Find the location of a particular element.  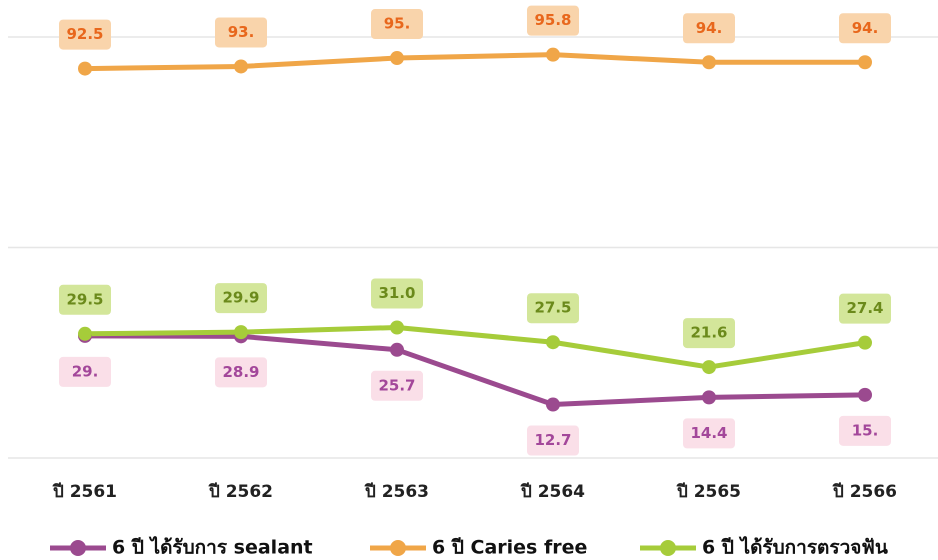

data-label: 92.5 is located at coordinates (84, 34).